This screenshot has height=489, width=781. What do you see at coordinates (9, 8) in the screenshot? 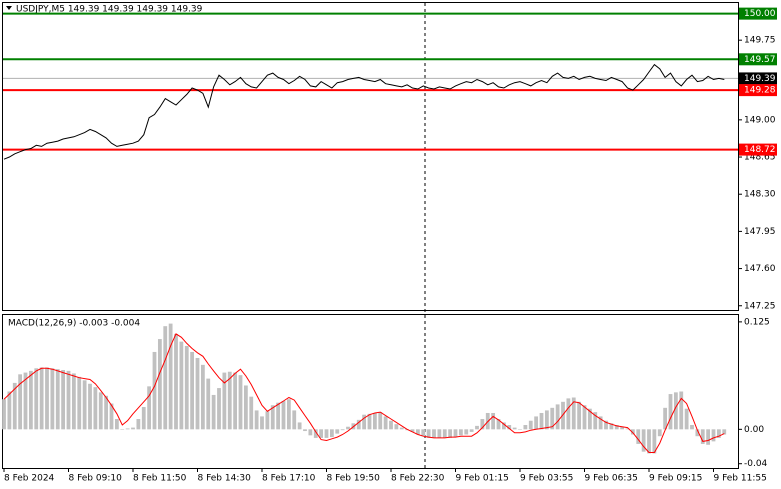
I see `menu-icon` at bounding box center [9, 8].